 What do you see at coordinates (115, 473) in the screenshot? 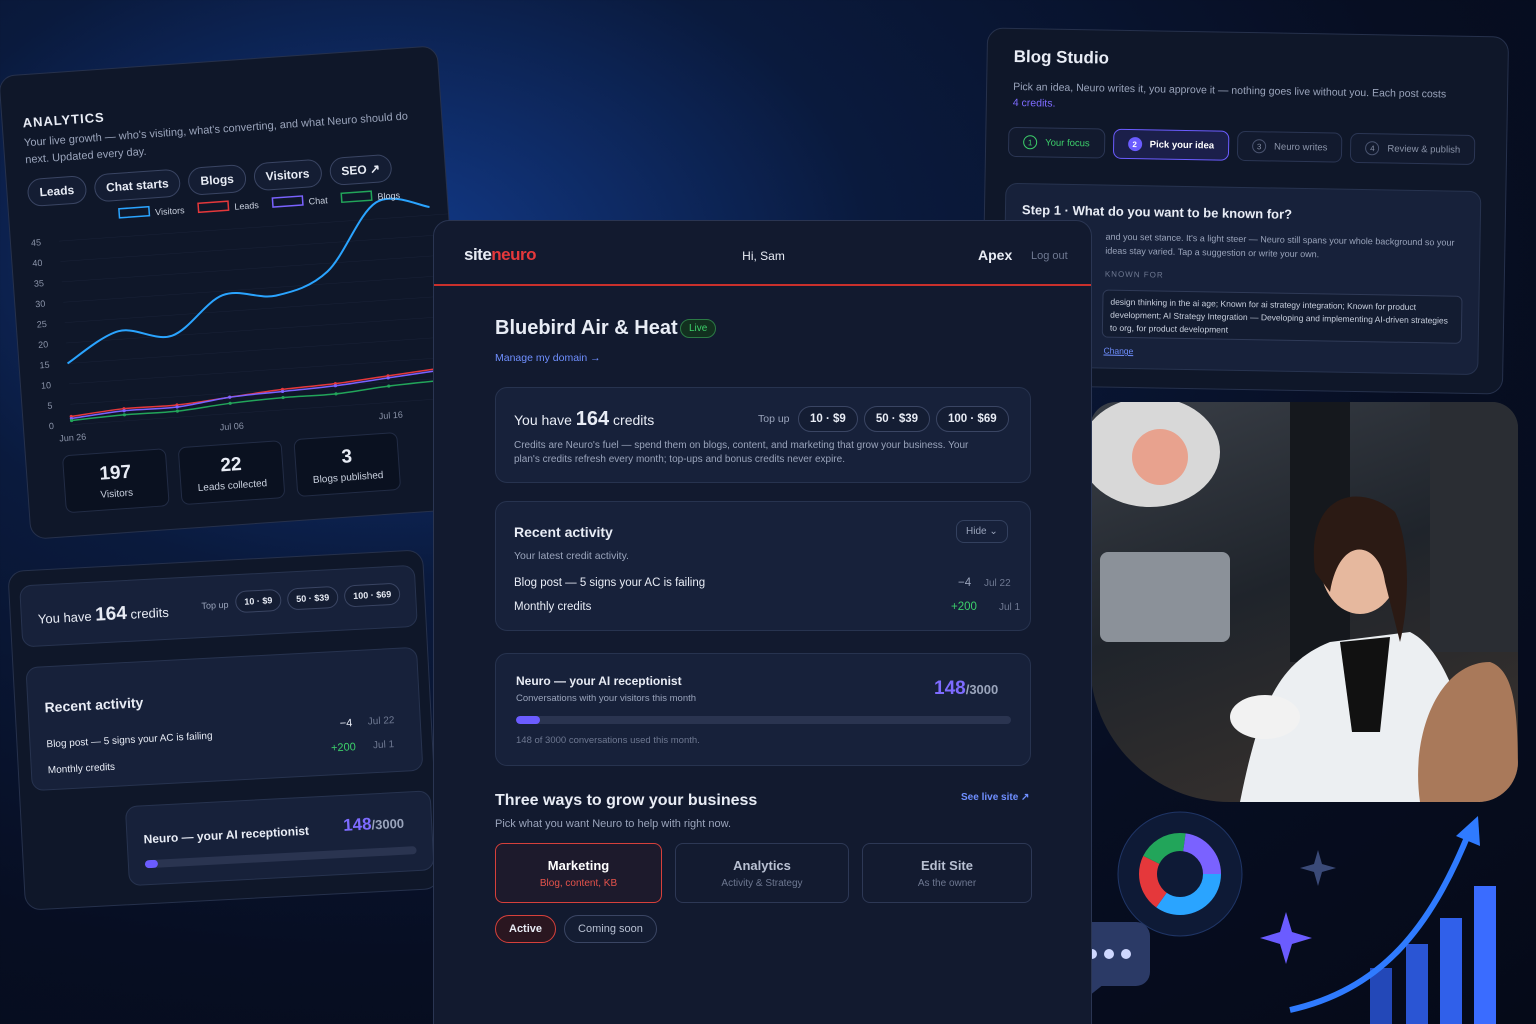
I see `stat-value: 197` at bounding box center [115, 473].